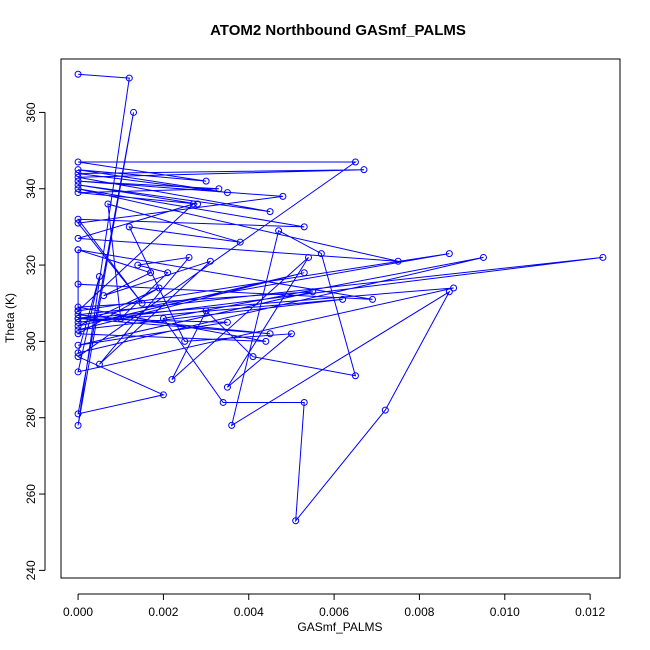 Image resolution: width=650 pixels, height=650 pixels. What do you see at coordinates (31, 341) in the screenshot?
I see `y-tick-label: 300` at bounding box center [31, 341].